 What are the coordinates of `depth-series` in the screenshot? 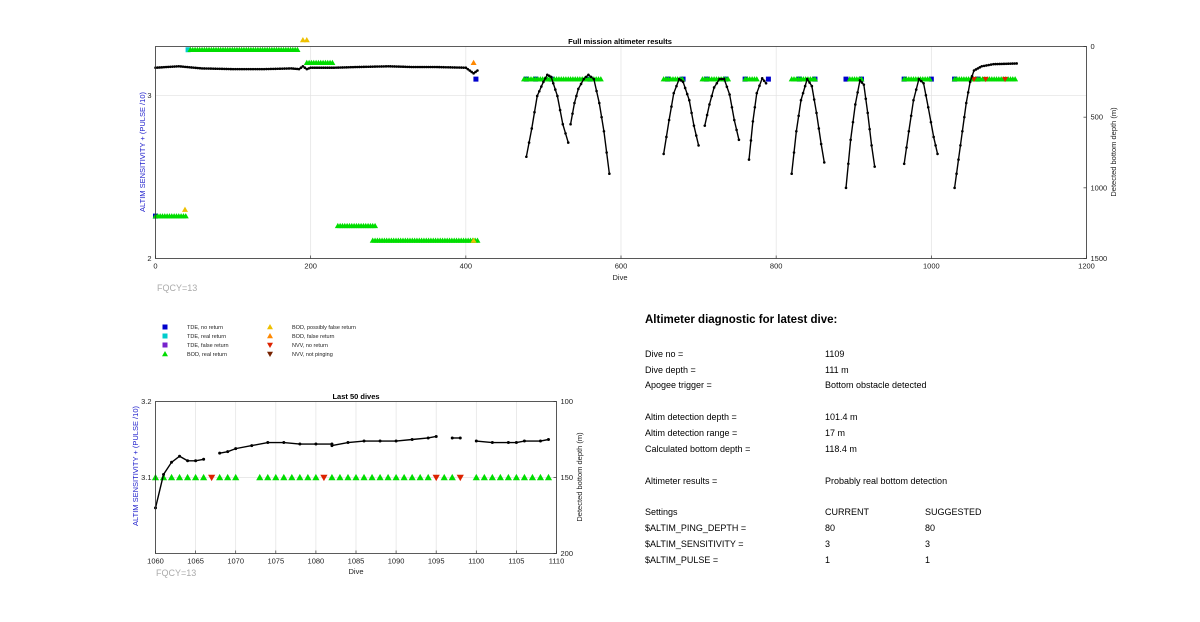 It's located at (352, 472).